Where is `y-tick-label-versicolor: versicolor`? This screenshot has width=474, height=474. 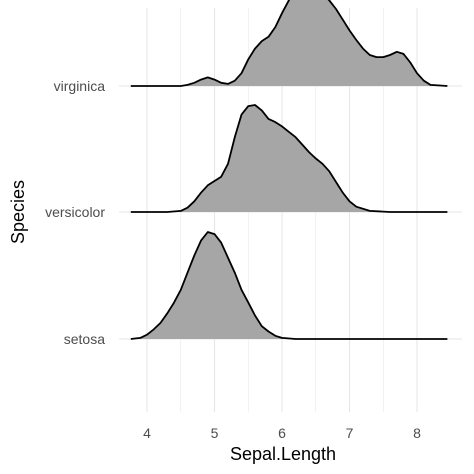 y-tick-label-versicolor: versicolor is located at coordinates (75, 212).